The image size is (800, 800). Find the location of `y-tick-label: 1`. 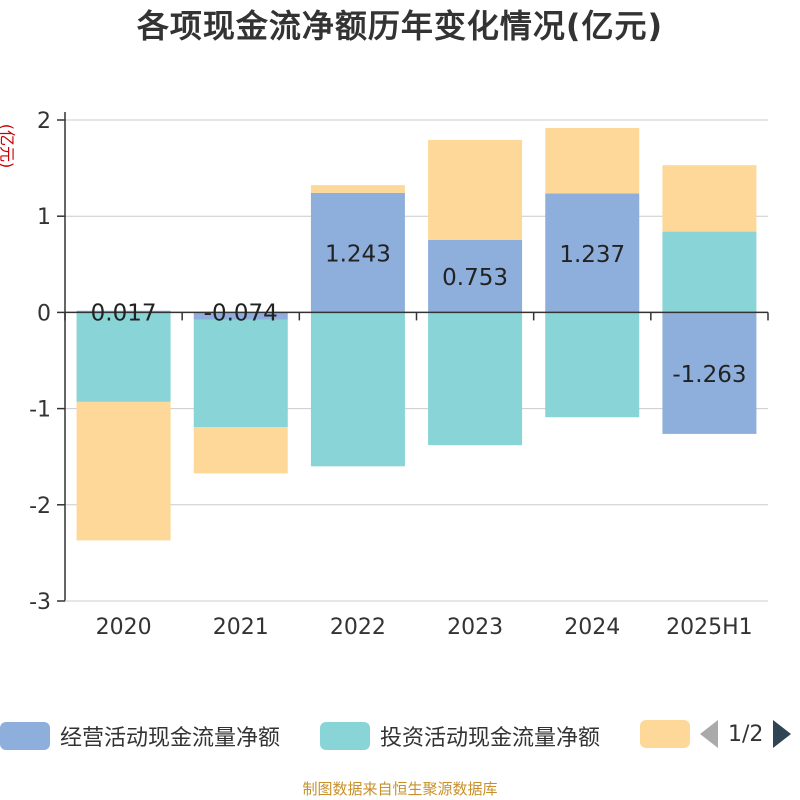

y-tick-label: 1 is located at coordinates (44, 217).